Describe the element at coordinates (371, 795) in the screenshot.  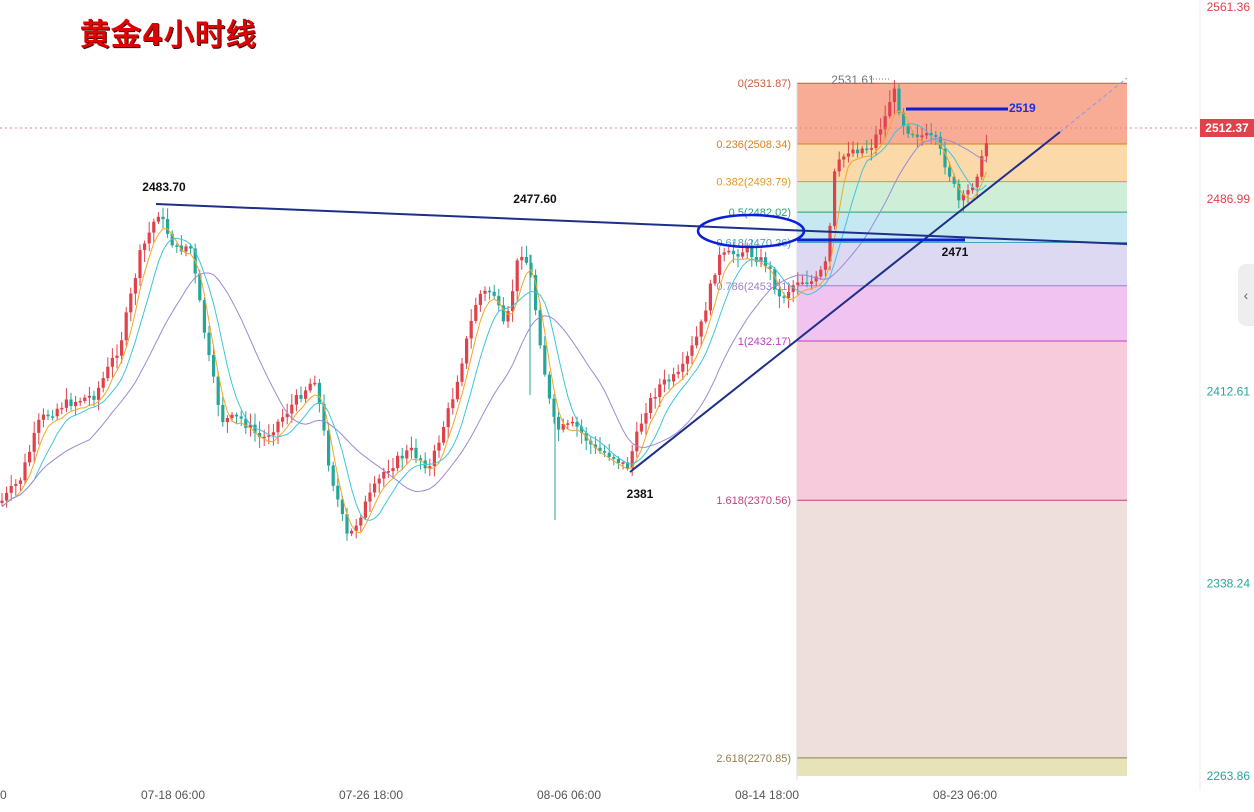
I see `x-tick-label: 07-26 18:00` at that location.